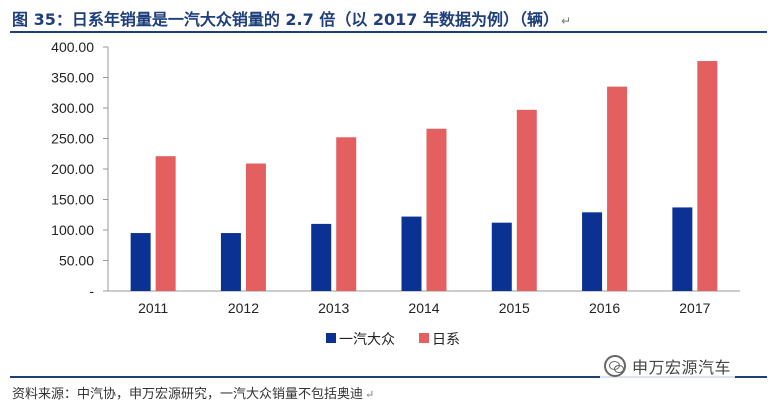 This screenshot has height=412, width=777. Describe the element at coordinates (76, 261) in the screenshot. I see `y-tick-label: 50.00` at that location.